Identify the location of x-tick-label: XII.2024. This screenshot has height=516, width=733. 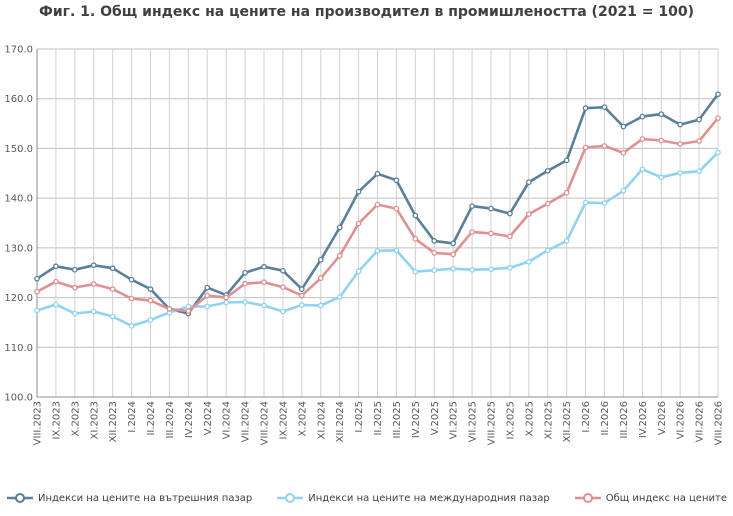
(340, 421).